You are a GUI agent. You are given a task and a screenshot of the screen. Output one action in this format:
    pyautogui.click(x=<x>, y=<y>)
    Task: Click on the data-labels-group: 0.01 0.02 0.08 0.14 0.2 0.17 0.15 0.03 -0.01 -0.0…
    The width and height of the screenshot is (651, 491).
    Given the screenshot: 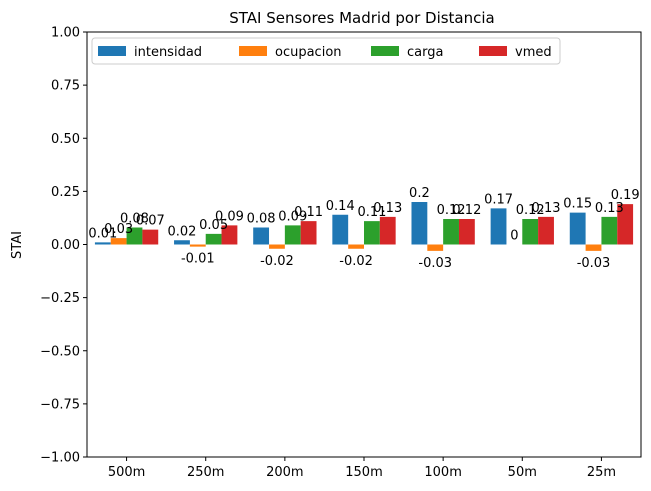 What is the action you would take?
    pyautogui.click(x=363, y=228)
    